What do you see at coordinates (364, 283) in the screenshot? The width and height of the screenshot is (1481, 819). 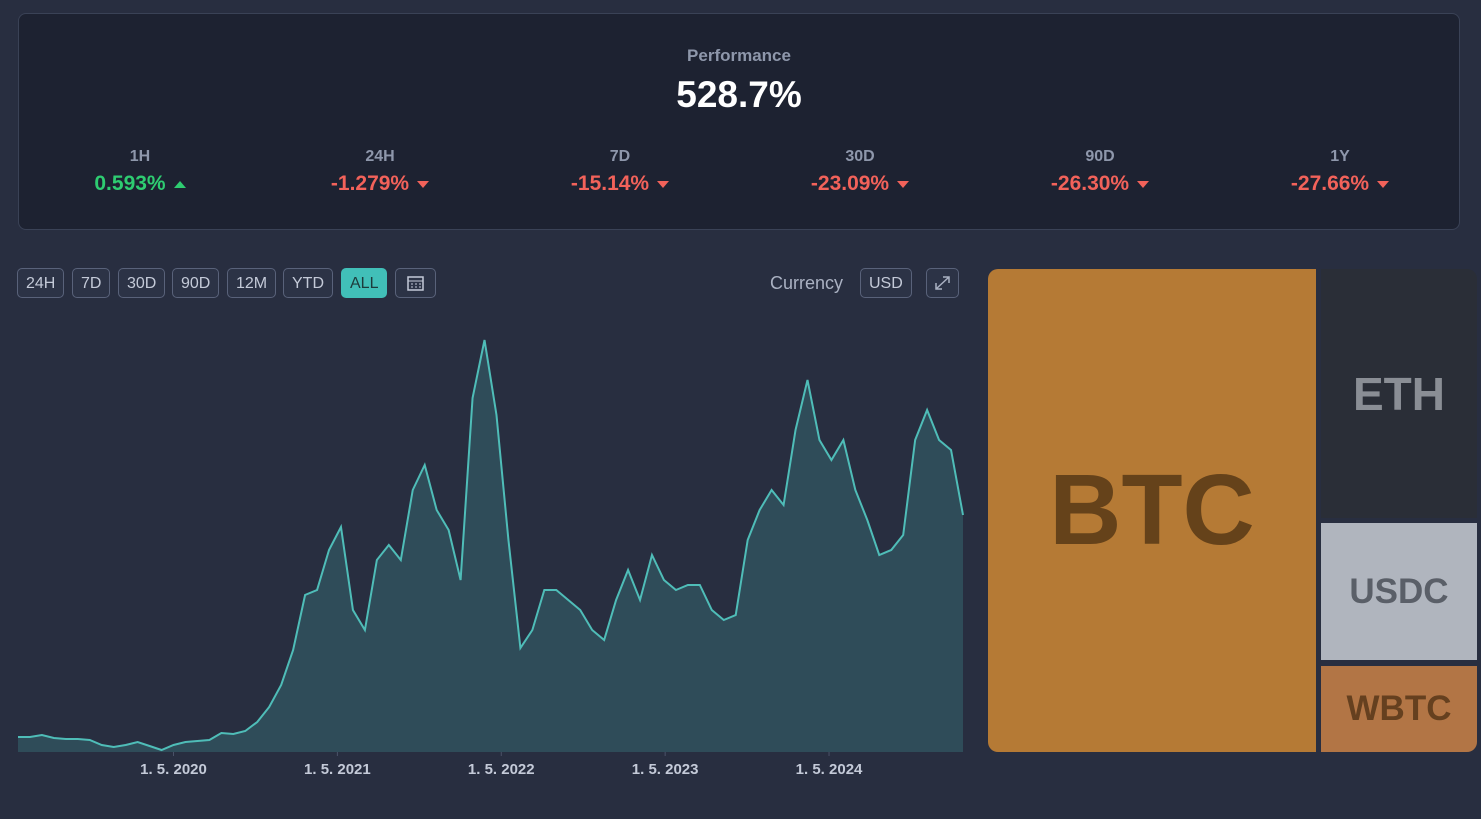 I see `range-button: ALL` at bounding box center [364, 283].